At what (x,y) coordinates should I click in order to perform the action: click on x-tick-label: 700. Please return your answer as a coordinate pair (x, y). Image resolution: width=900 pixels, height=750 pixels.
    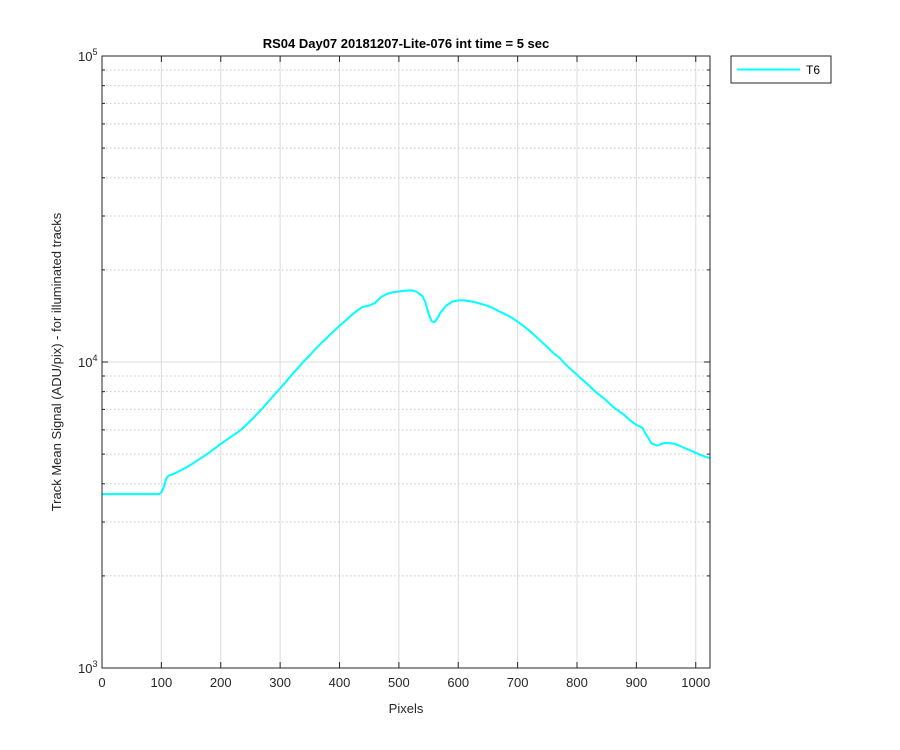
    Looking at the image, I should click on (518, 682).